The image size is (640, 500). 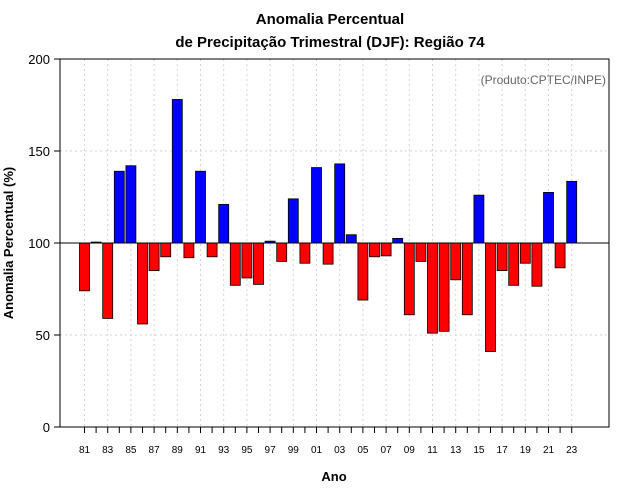 I want to click on x-tick-label-23: 23, so click(x=572, y=450).